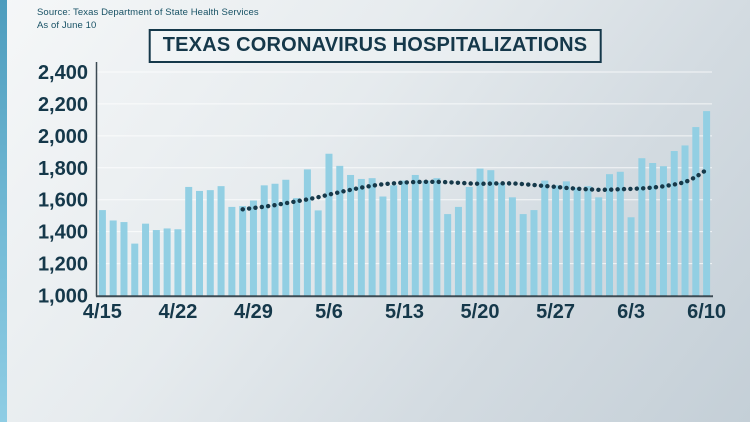 This screenshot has height=422, width=750. I want to click on x-axis-label: 5/13, so click(404, 312).